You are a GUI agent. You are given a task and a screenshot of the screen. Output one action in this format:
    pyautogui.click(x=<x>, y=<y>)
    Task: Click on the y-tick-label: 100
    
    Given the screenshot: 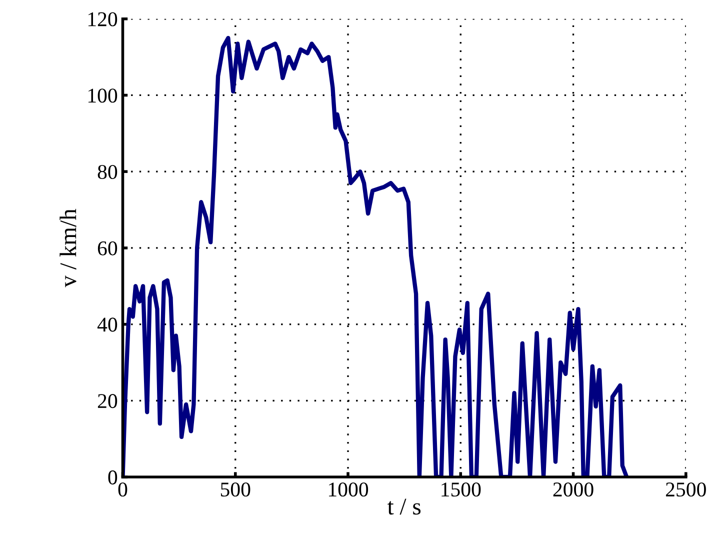 What is the action you would take?
    pyautogui.click(x=103, y=95)
    